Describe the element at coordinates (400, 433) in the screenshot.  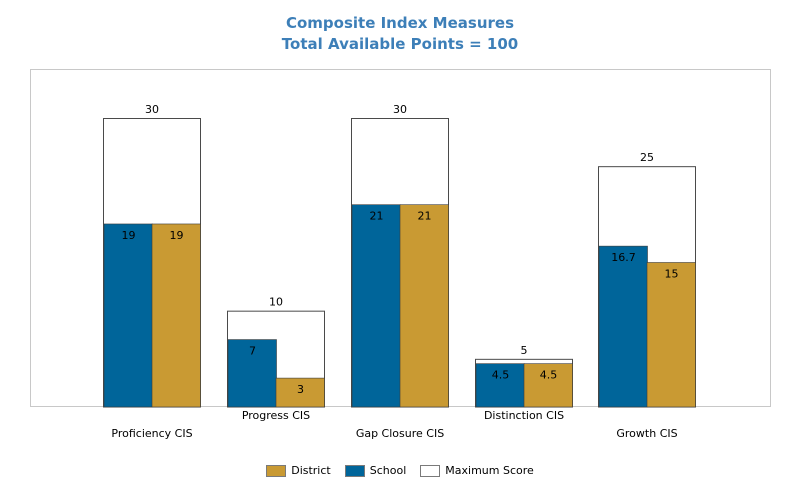
I see `category-label-gap-closure-cis: Gap Closure CIS` at that location.